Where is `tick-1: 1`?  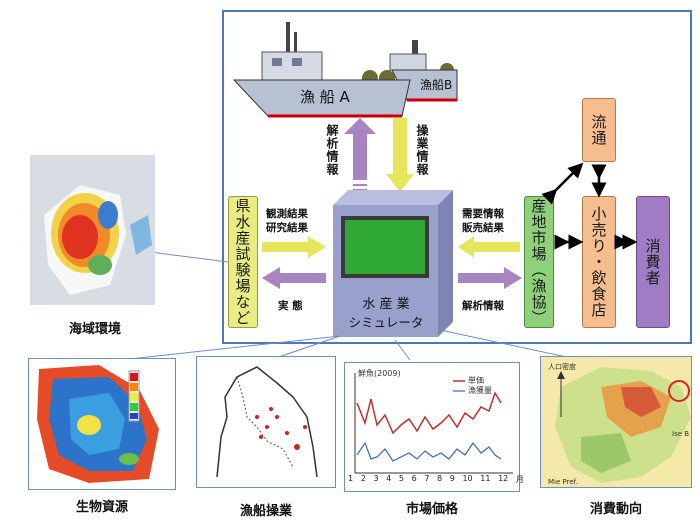 tick-1: 1 is located at coordinates (351, 478).